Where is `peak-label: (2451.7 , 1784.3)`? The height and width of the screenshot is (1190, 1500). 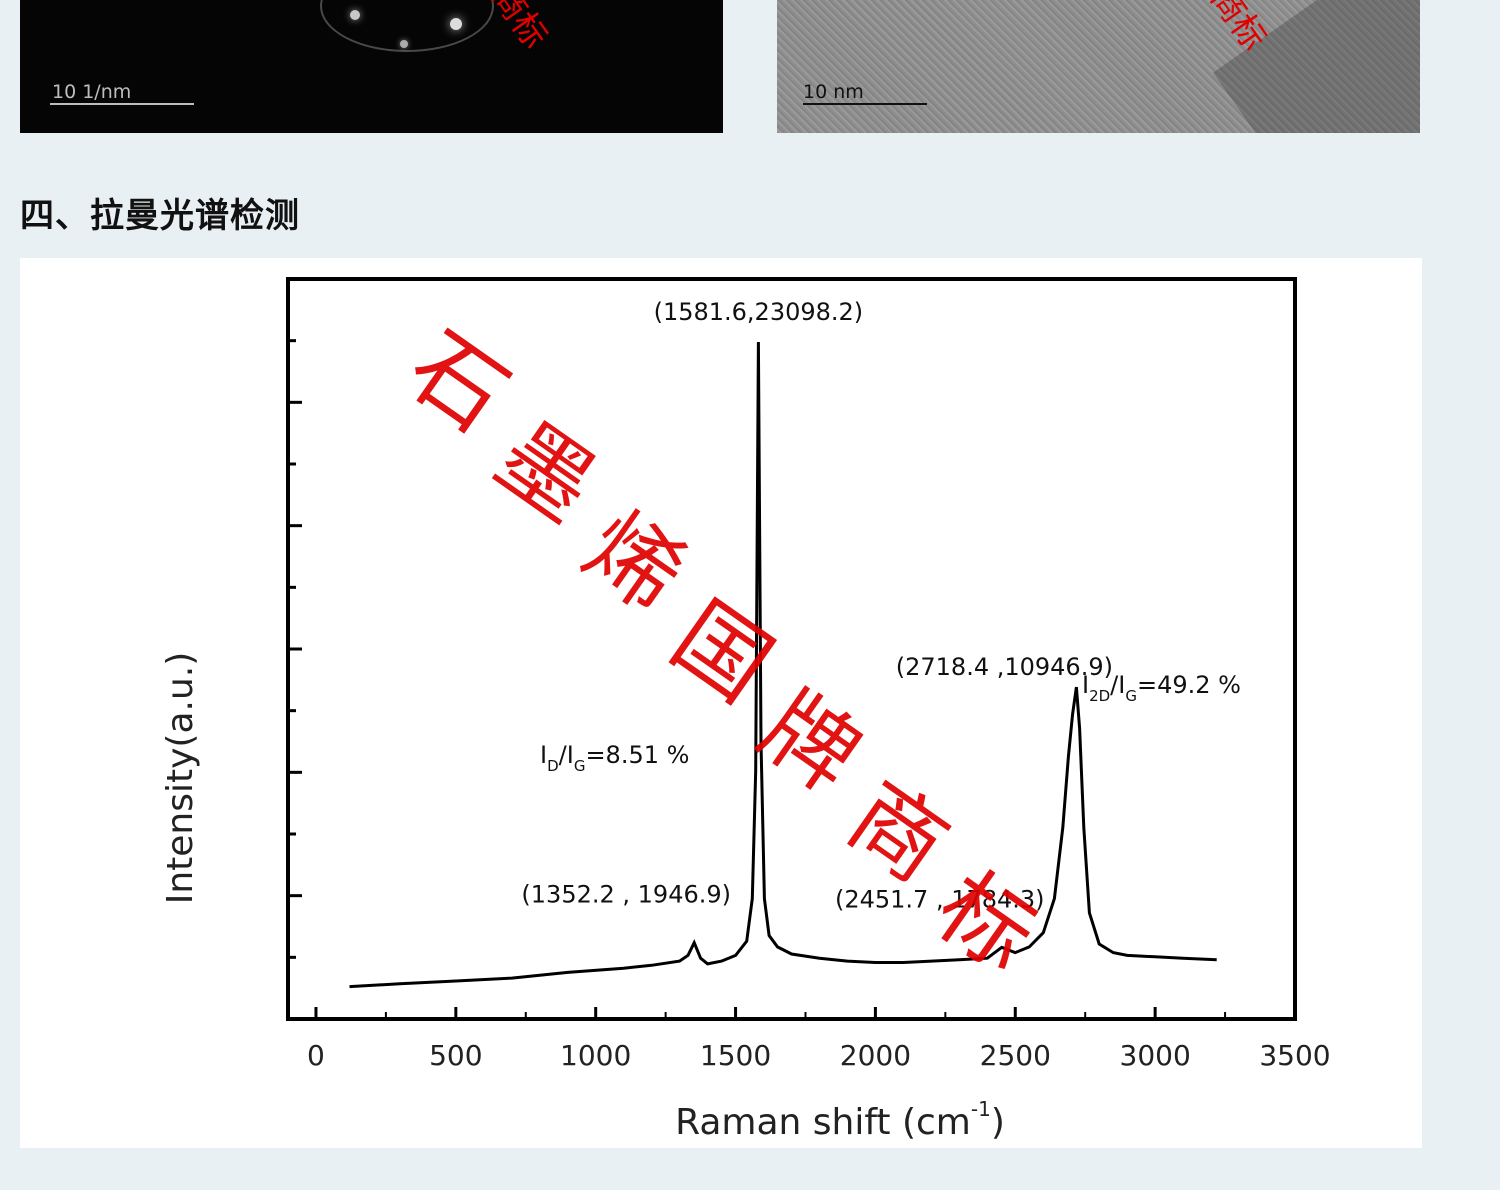
peak-label: (2451.7 , 1784.3) is located at coordinates (940, 899).